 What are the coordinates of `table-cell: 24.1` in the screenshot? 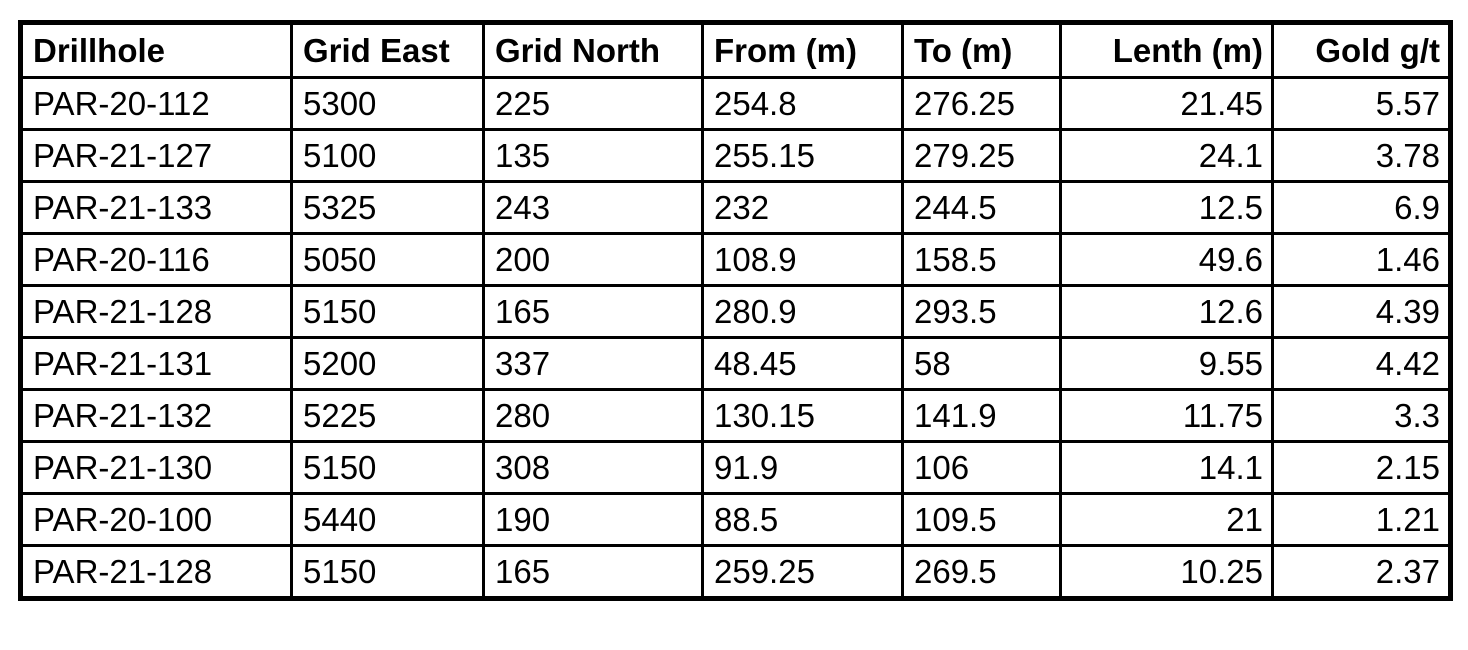 It's located at (1166, 155).